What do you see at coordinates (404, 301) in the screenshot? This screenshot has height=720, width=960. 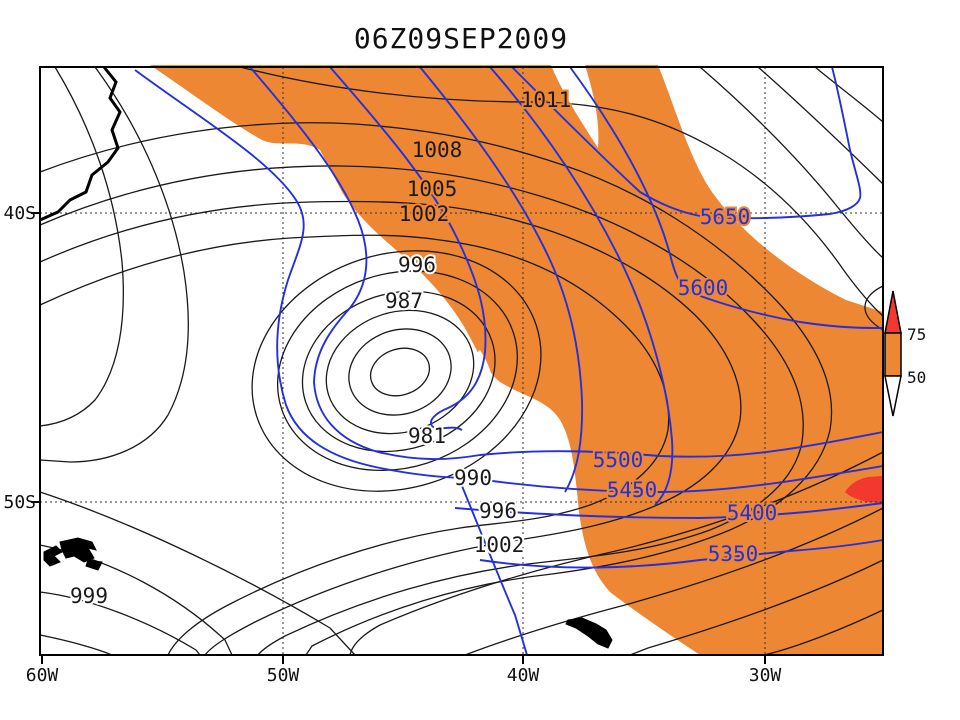 I see `pressure-contour-label: 987` at bounding box center [404, 301].